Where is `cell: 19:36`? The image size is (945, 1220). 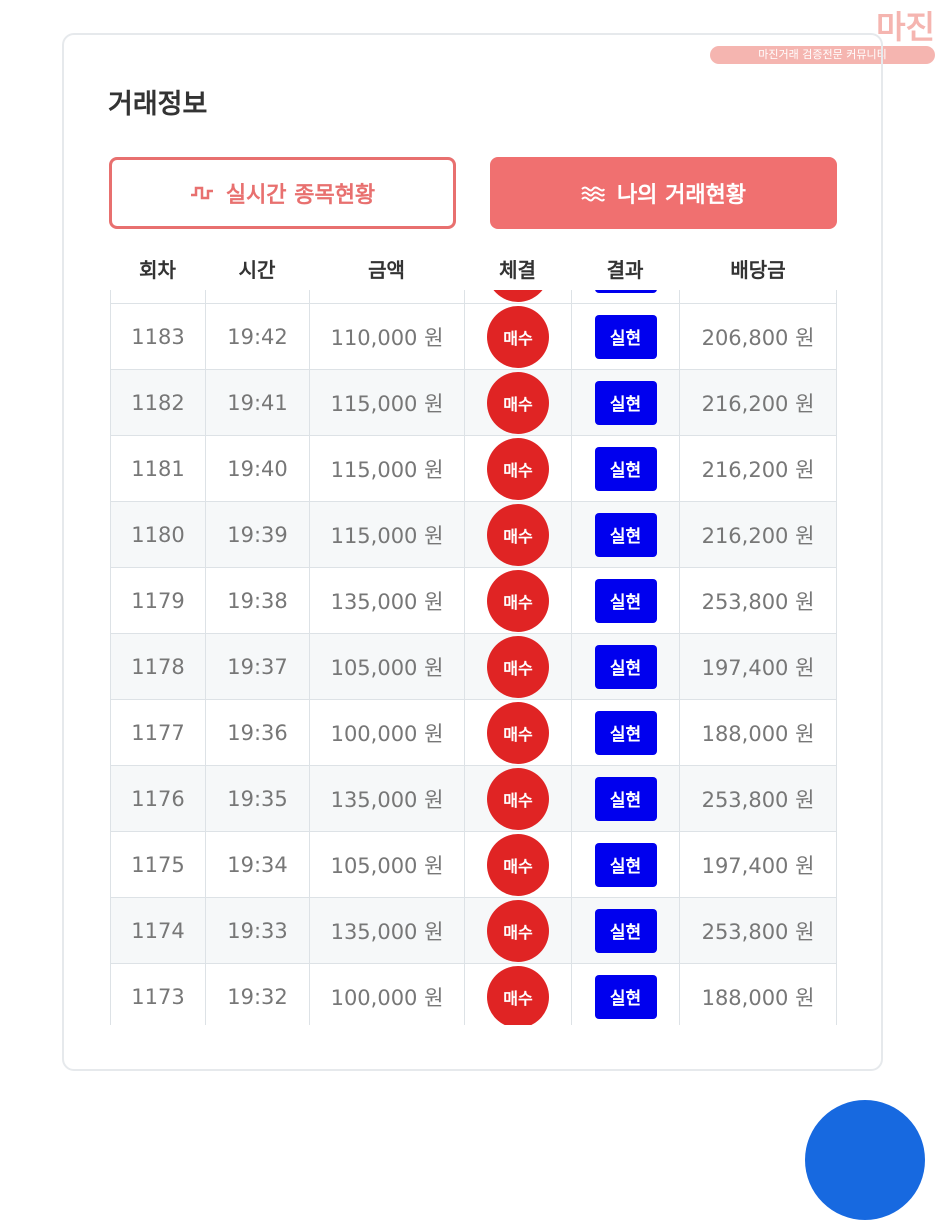 cell: 19:36 is located at coordinates (257, 732).